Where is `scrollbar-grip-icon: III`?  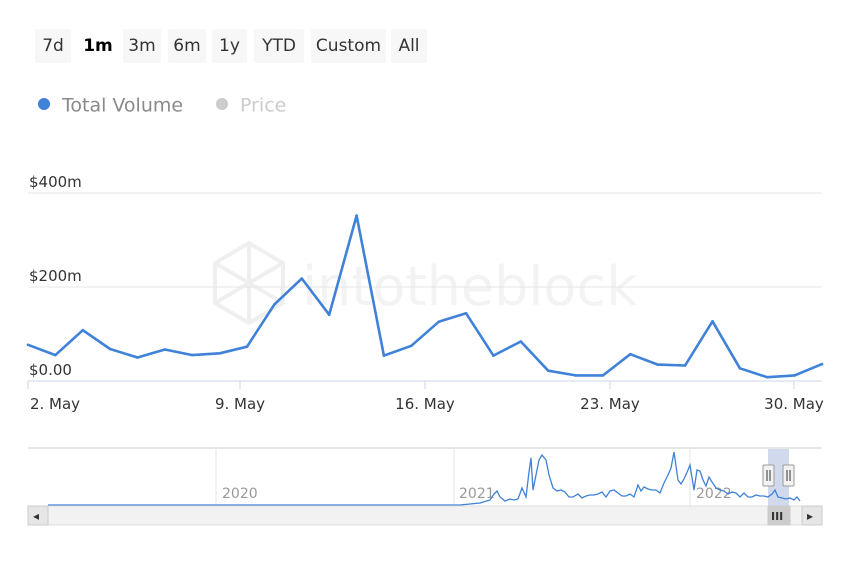
scrollbar-grip-icon: III is located at coordinates (777, 516).